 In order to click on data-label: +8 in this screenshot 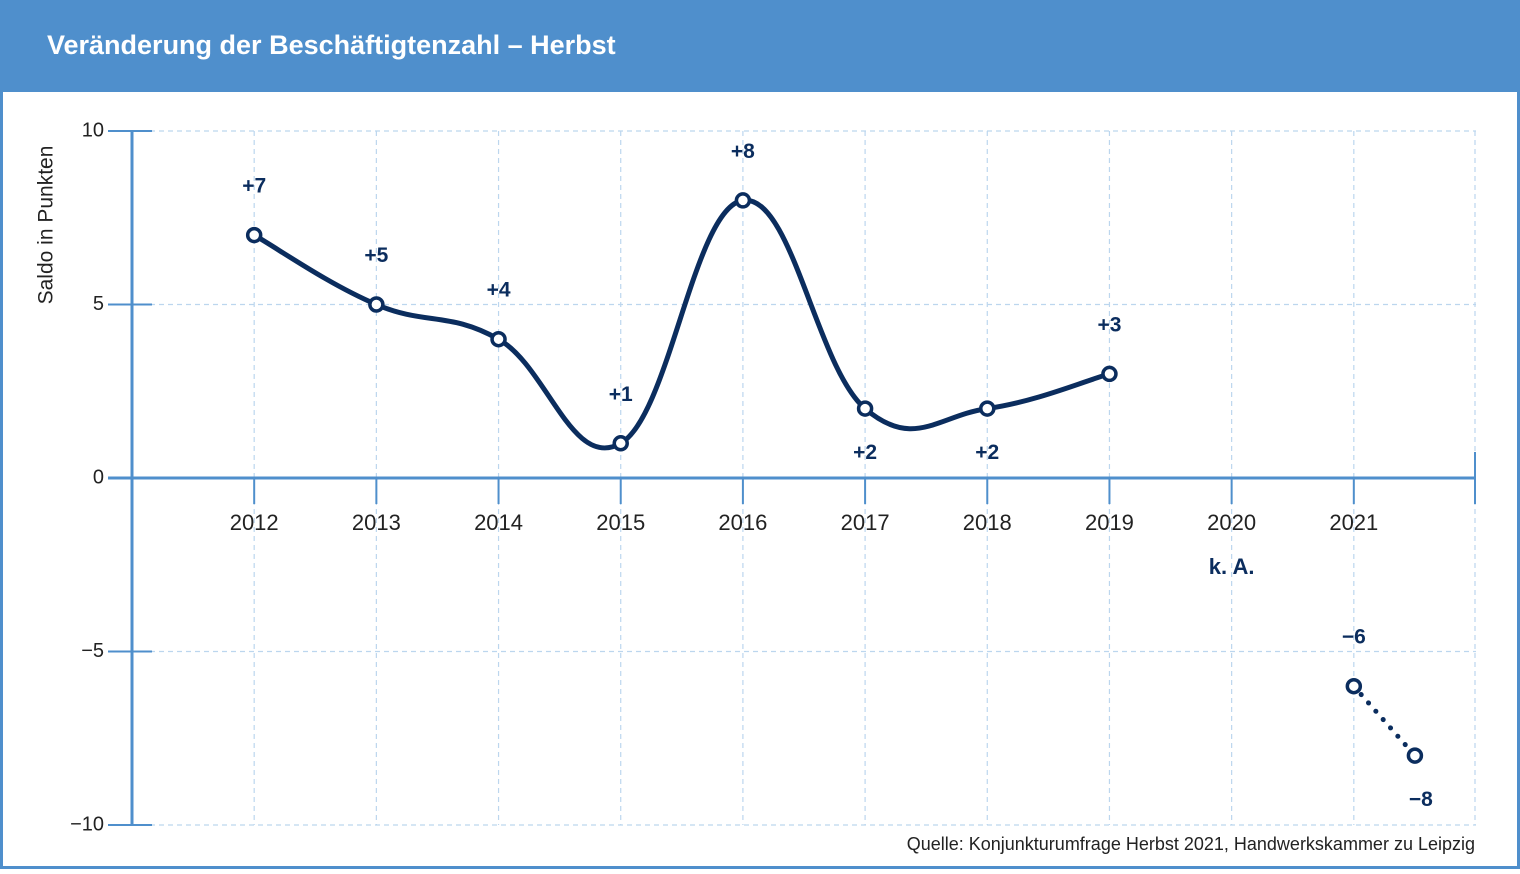, I will do `click(743, 151)`.